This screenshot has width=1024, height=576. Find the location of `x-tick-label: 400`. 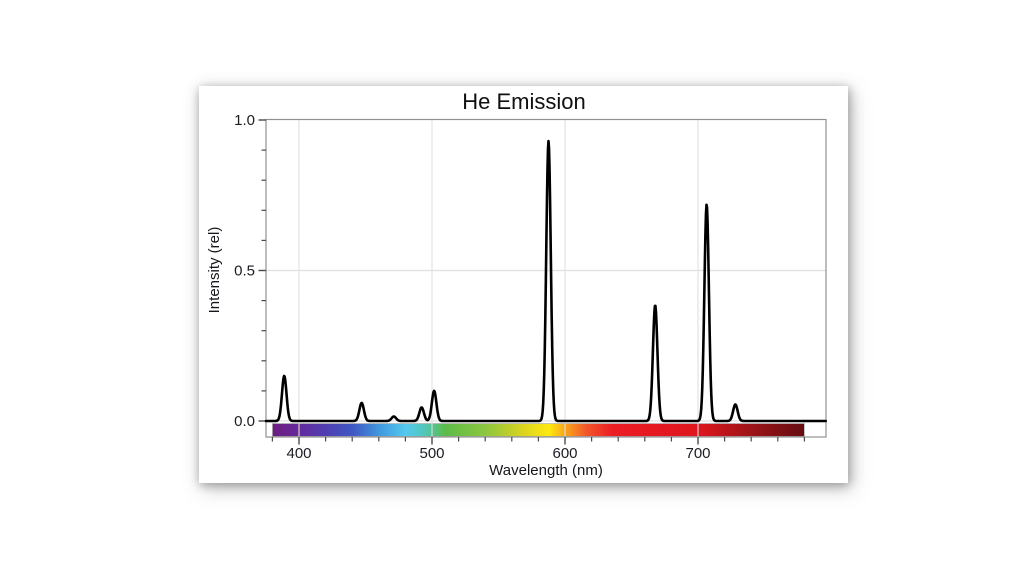

x-tick-label: 400 is located at coordinates (298, 453).